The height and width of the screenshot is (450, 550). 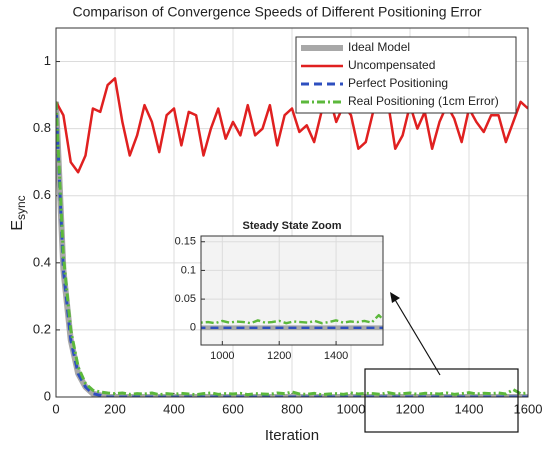 I want to click on legend-label: Real Positioning (1cm Error), so click(x=423, y=101).